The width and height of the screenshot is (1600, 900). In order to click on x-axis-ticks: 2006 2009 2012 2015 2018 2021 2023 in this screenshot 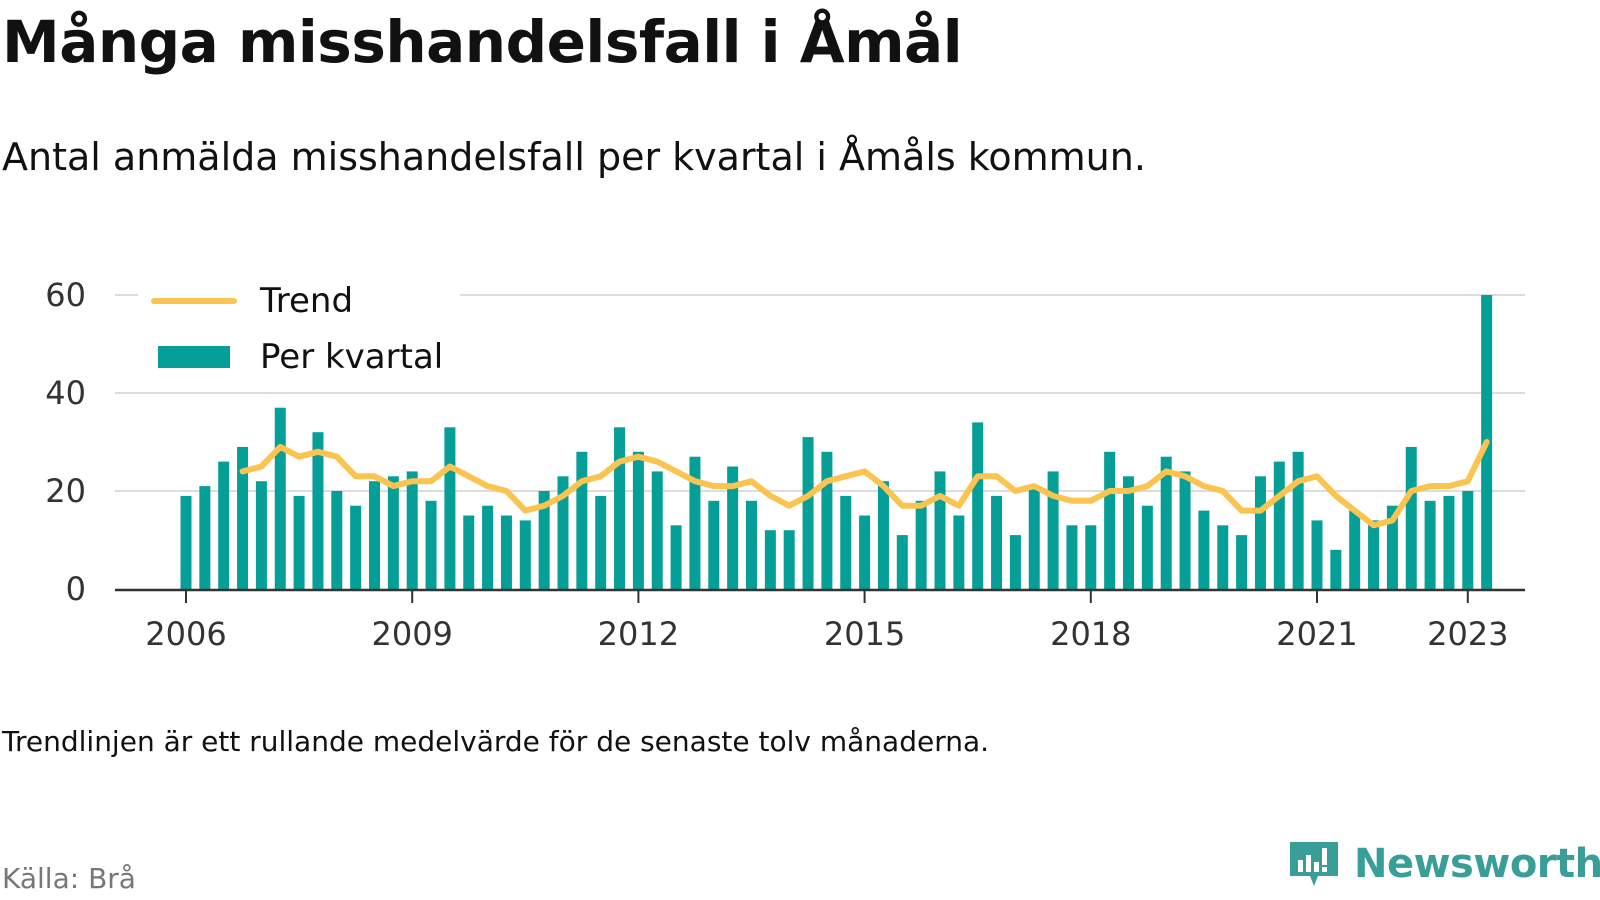, I will do `click(827, 621)`.